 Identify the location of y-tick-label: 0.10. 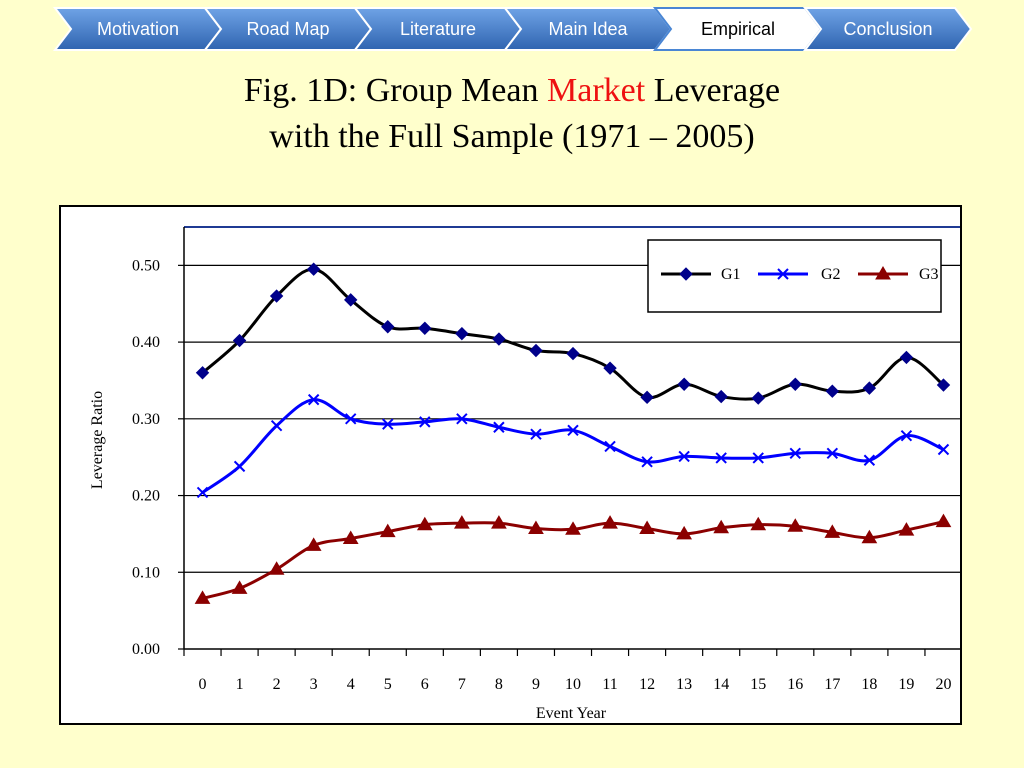
(146, 572).